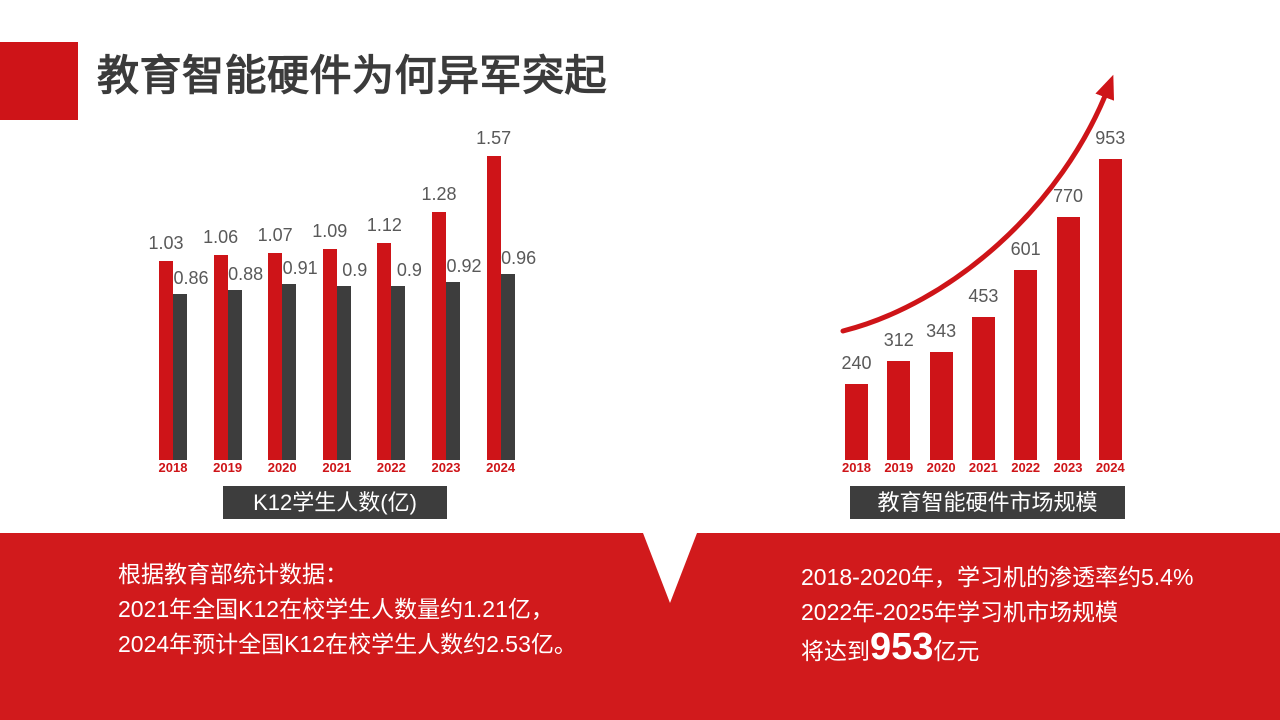 The image size is (1280, 720). What do you see at coordinates (39, 81) in the screenshot?
I see `title-accent-square` at bounding box center [39, 81].